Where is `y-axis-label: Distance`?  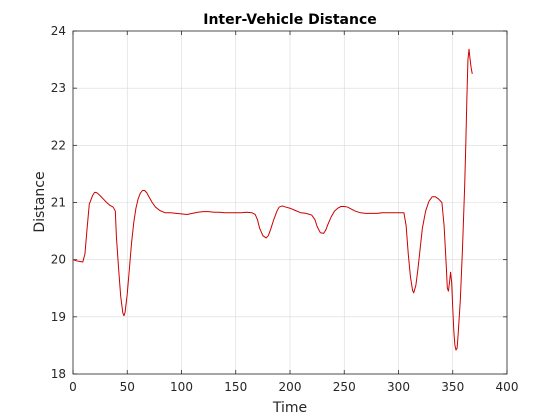 y-axis-label: Distance is located at coordinates (40, 201).